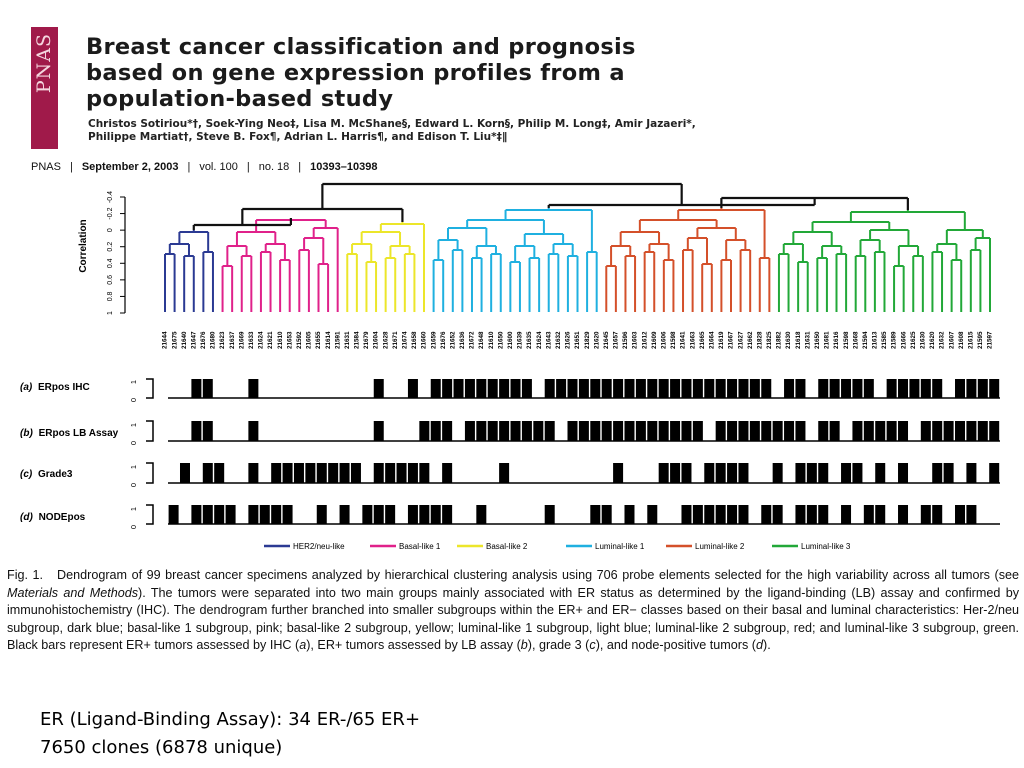  I want to click on track-label: NODEpos, so click(62, 517).